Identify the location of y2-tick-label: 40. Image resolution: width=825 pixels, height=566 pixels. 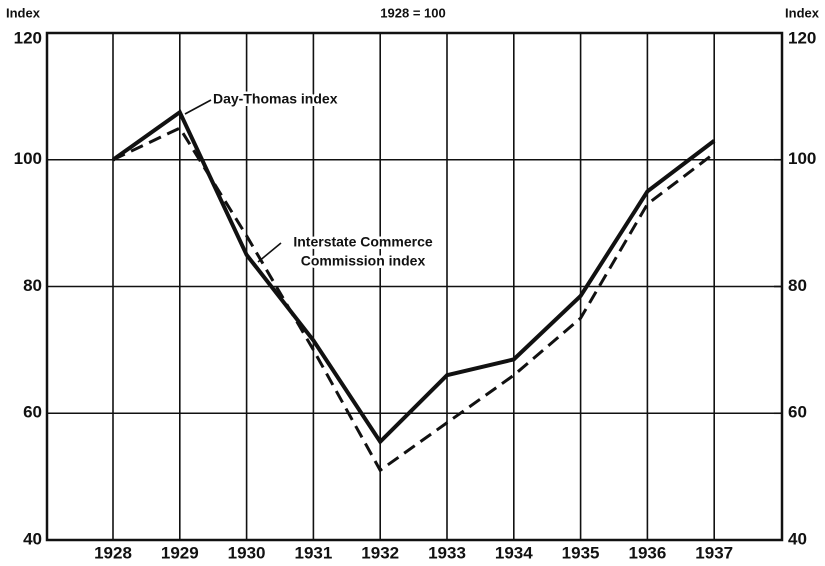
(797, 538).